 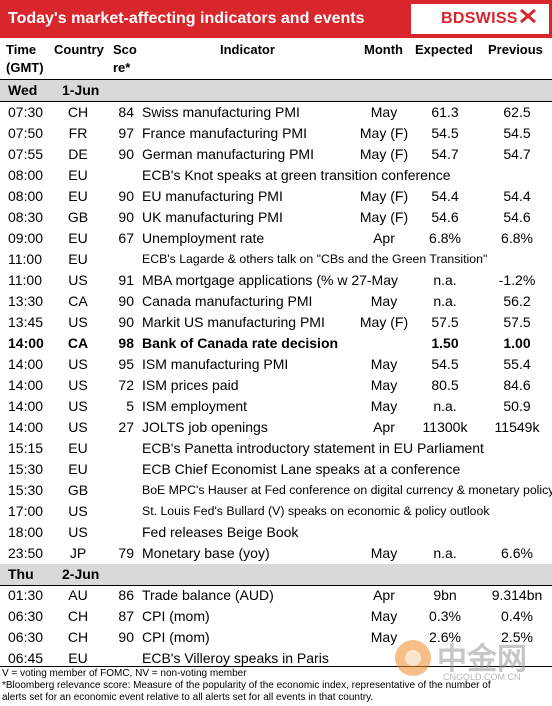 I want to click on cell-expected: 1.50, so click(x=445, y=343).